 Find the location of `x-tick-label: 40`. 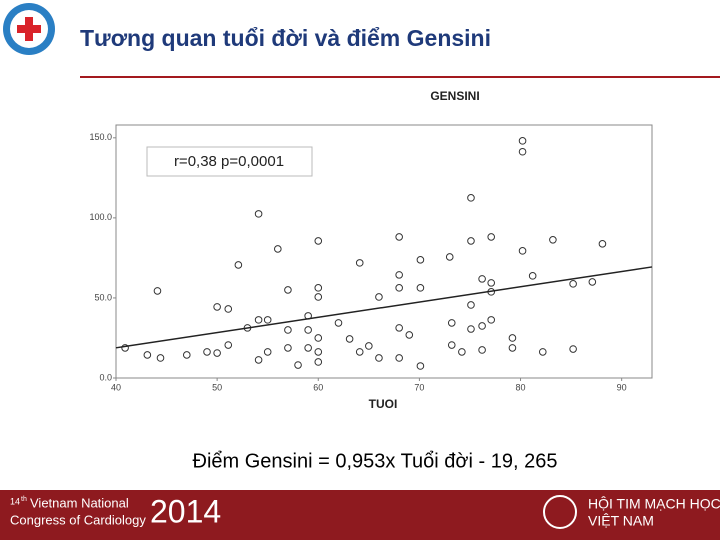

x-tick-label: 40 is located at coordinates (116, 387).